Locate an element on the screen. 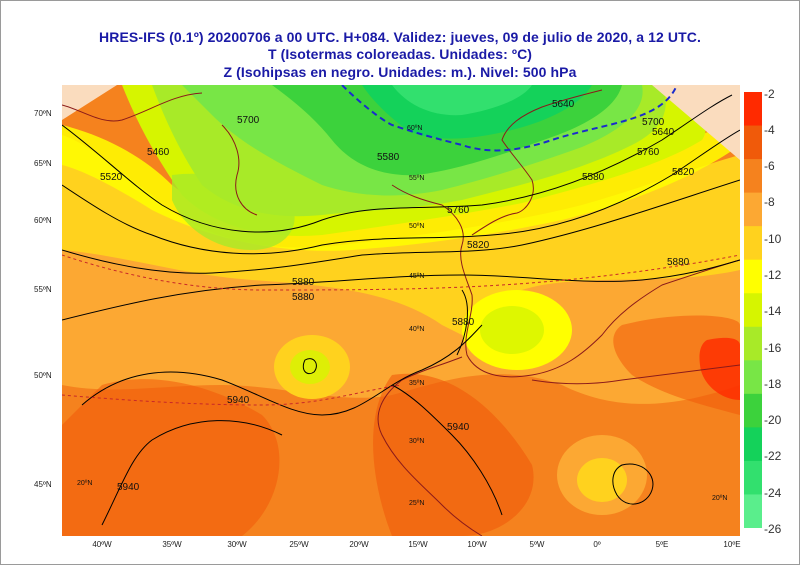  lon-label-40w: 40ºW is located at coordinates (102, 544).